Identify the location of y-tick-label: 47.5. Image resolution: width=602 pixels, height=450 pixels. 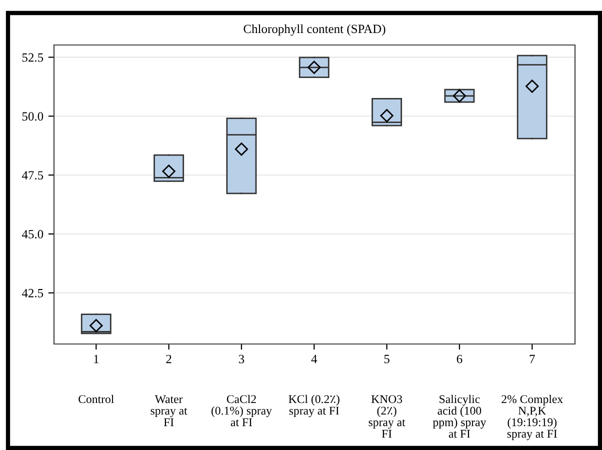
(33, 175).